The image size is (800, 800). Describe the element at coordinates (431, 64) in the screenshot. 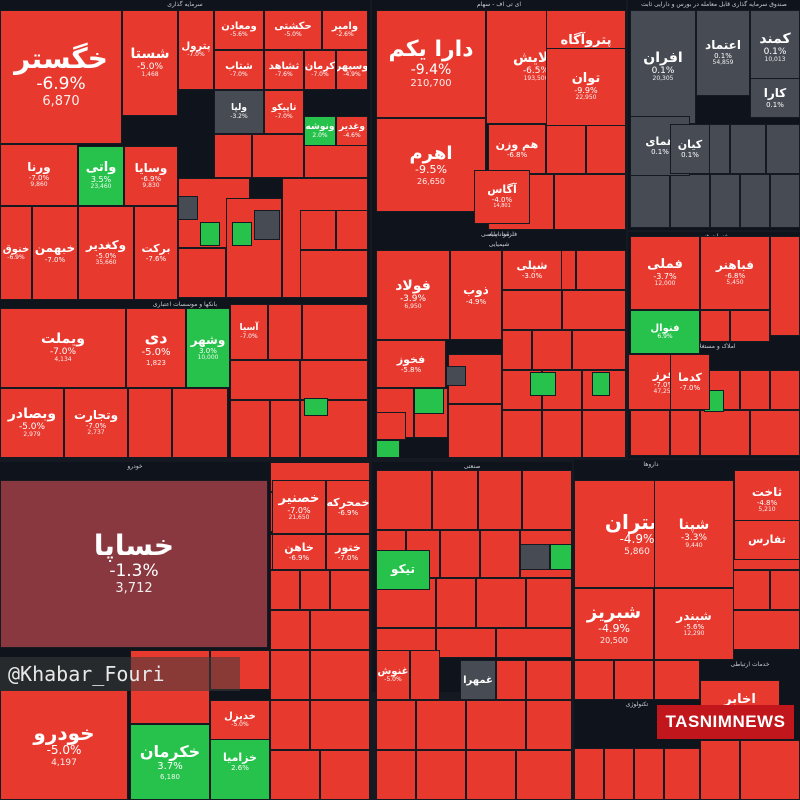

I see `stock-tile: دارا یکم -9.4% 210,700` at that location.